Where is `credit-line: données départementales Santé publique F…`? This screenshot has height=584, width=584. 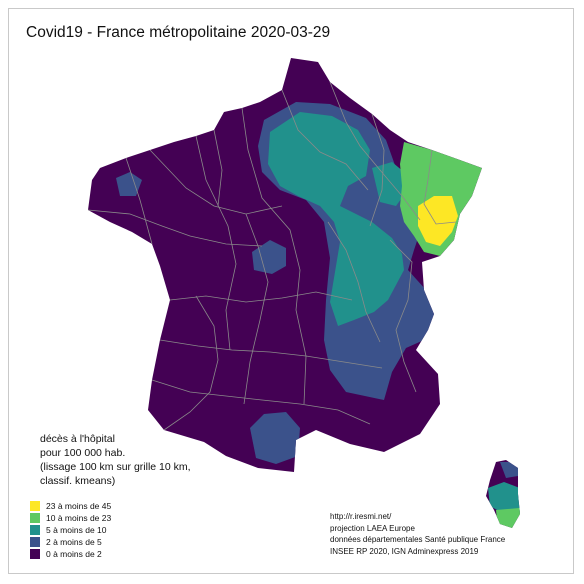
credit-line: données départementales Santé publique F… is located at coordinates (418, 539).